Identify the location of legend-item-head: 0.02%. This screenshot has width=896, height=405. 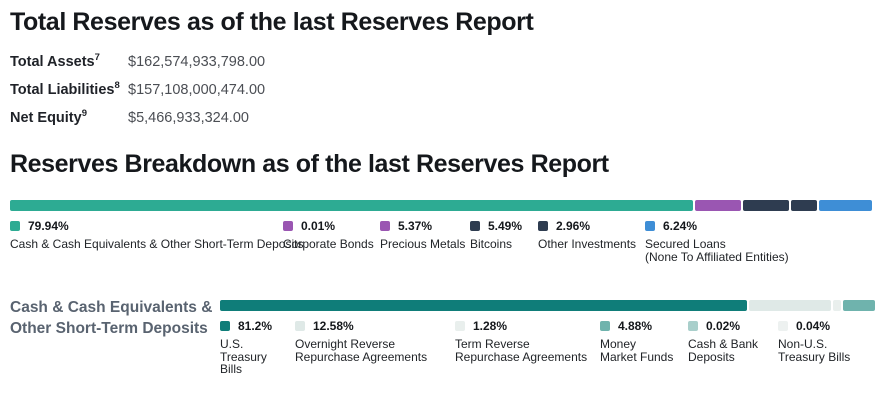
(727, 326).